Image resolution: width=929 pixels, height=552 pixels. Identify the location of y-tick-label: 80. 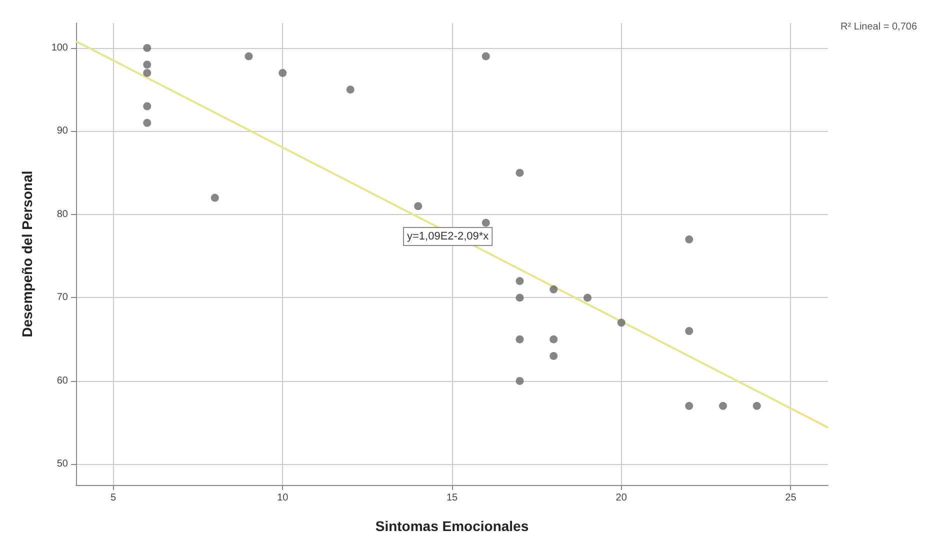
(62, 214).